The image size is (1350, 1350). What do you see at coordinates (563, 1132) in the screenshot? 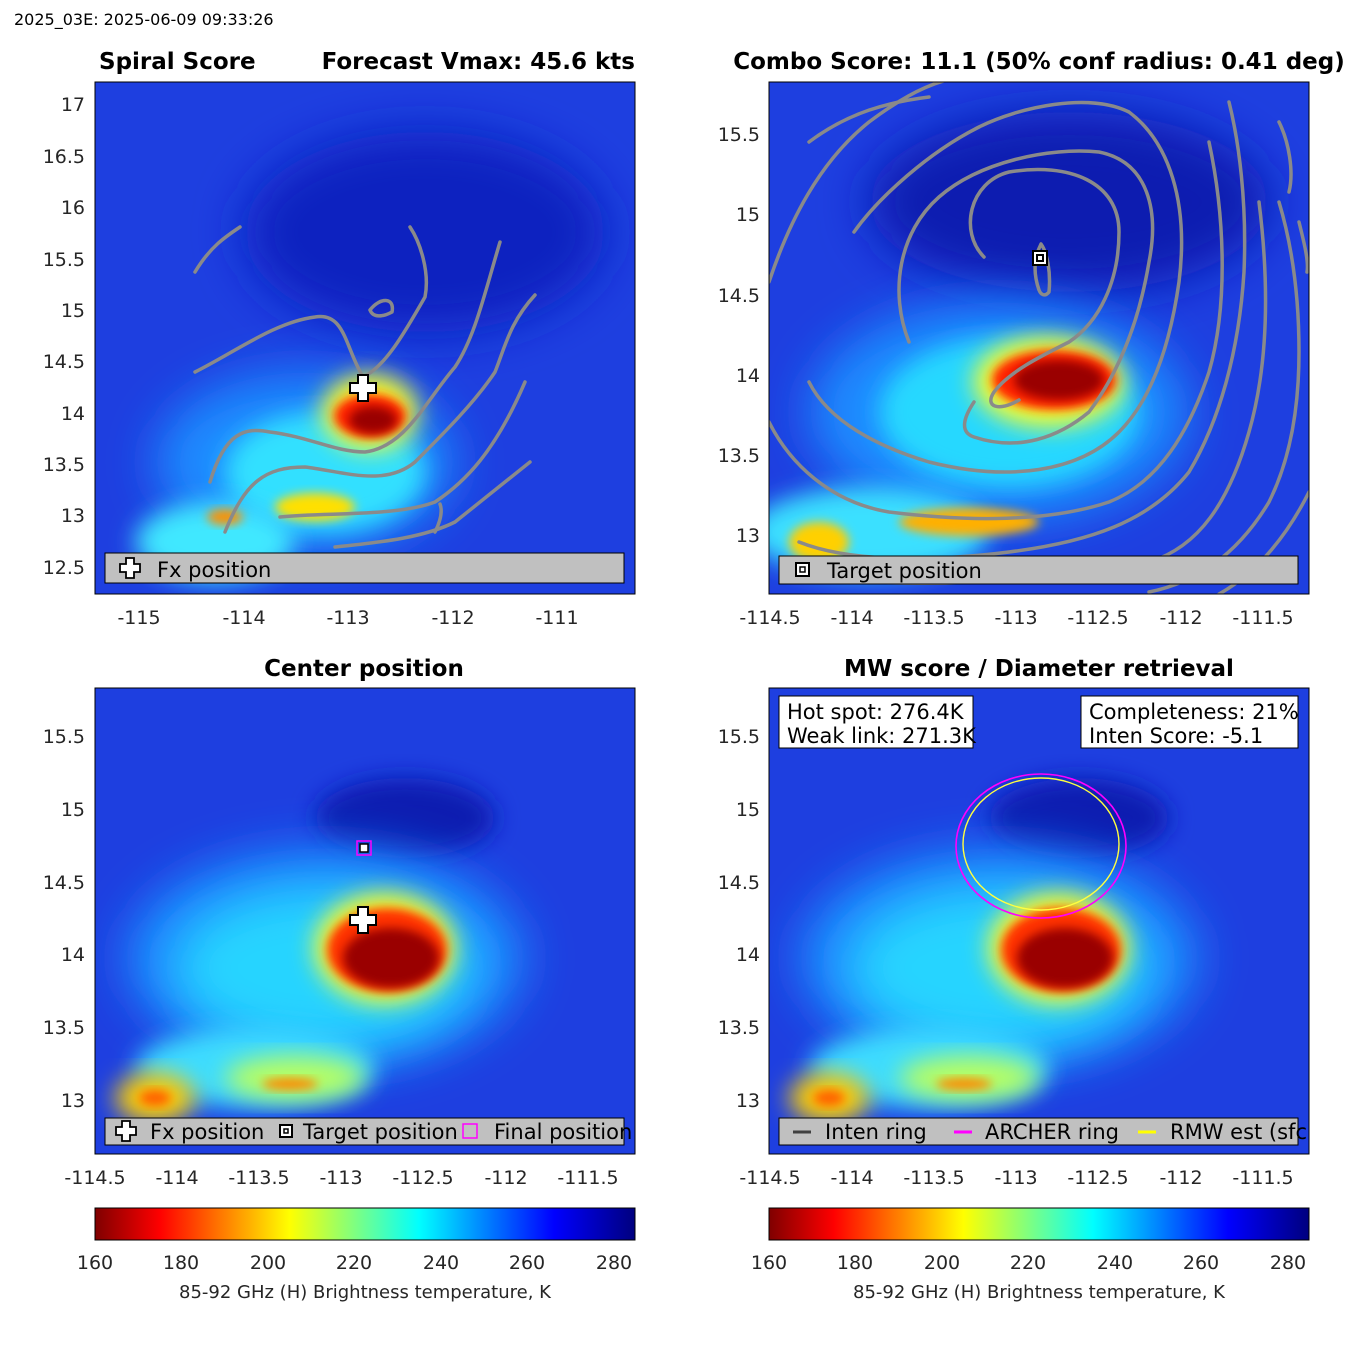
I see `panel3-legend-final: Final position` at bounding box center [563, 1132].